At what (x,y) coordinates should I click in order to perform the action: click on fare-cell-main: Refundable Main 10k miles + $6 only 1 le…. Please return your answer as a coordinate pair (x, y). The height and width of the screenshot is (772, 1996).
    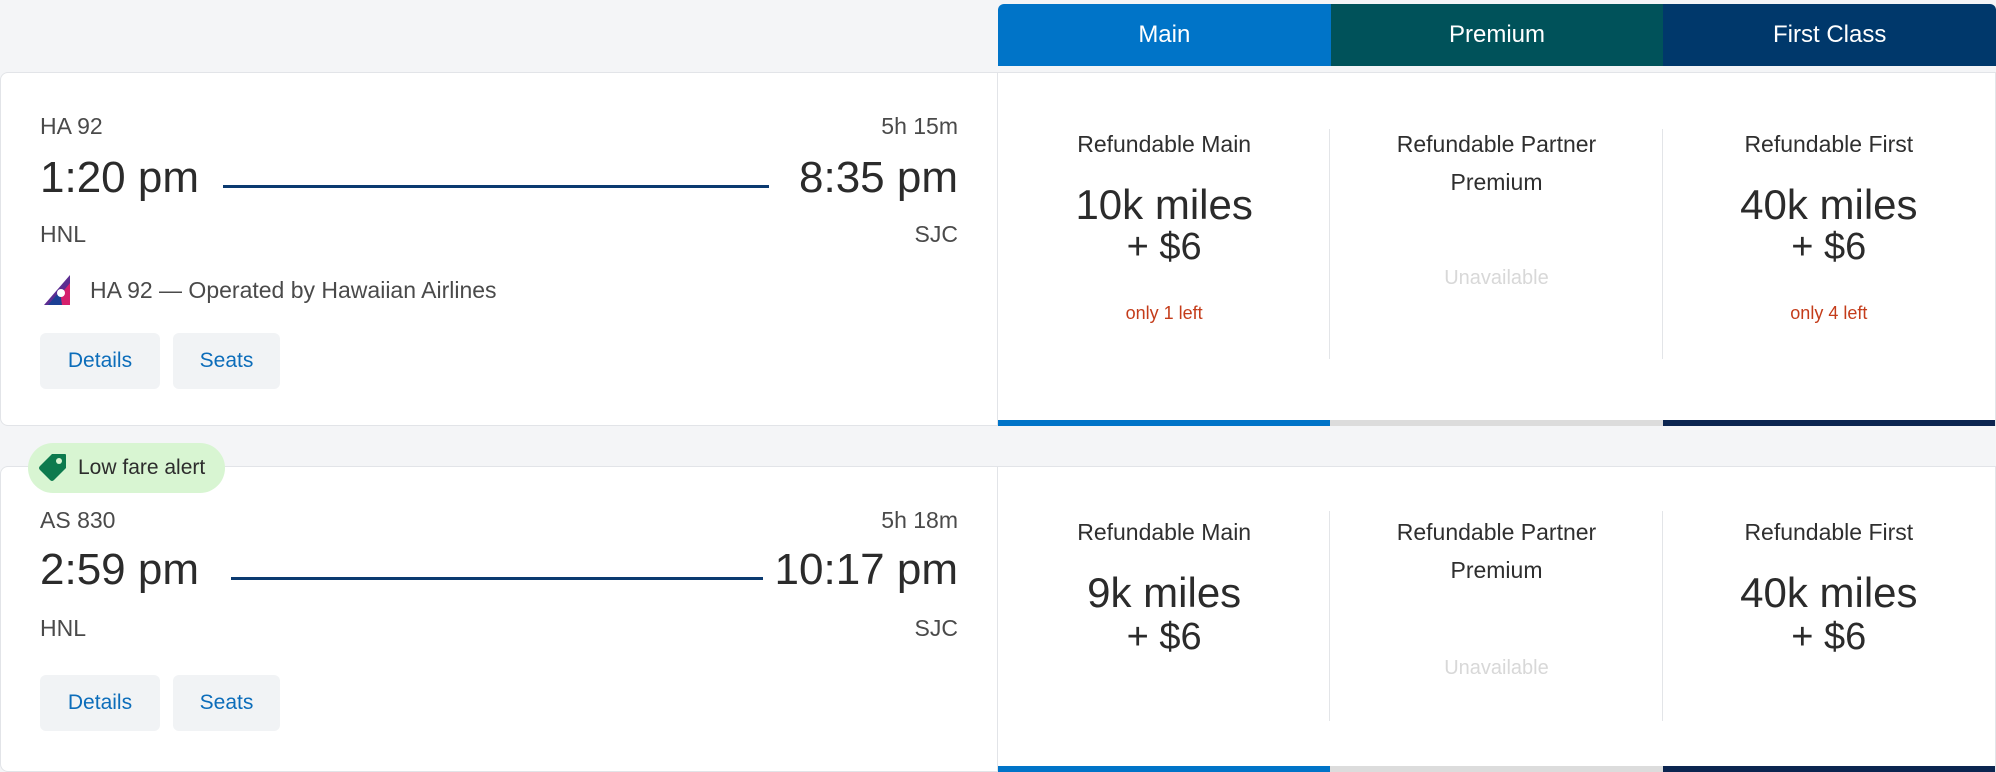
    Looking at the image, I should click on (1164, 249).